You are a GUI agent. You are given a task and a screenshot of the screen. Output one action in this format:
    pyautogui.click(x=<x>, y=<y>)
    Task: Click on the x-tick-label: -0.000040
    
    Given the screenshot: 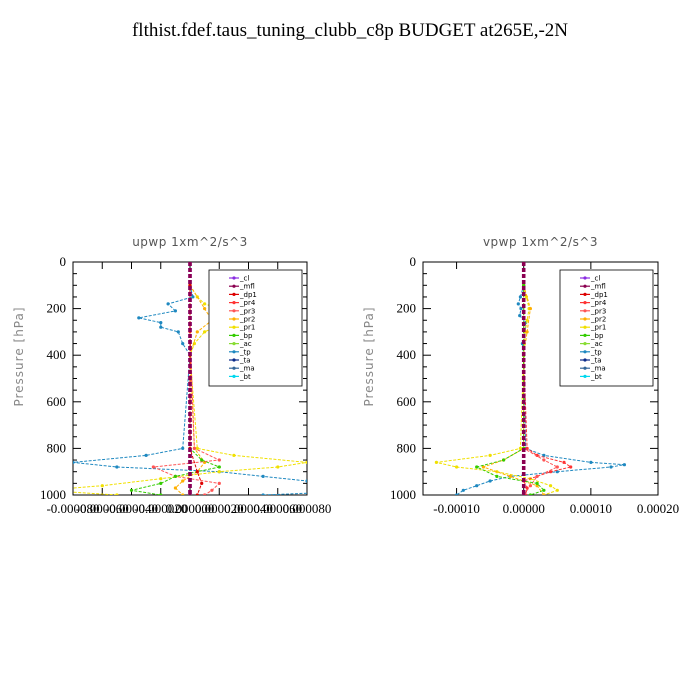 What is the action you would take?
    pyautogui.click(x=131, y=508)
    